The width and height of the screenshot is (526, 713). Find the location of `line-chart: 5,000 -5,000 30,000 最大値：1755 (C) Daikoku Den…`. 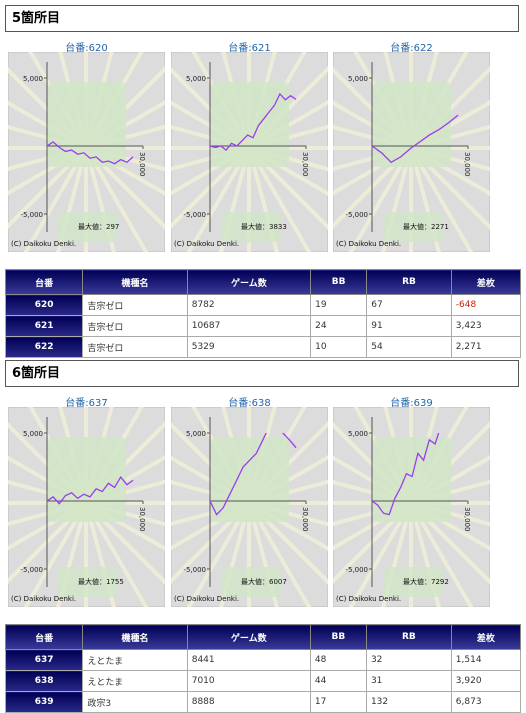

line-chart: 5,000 -5,000 30,000 最大値：1755 (C) Daikoku Den… is located at coordinates (86, 507).